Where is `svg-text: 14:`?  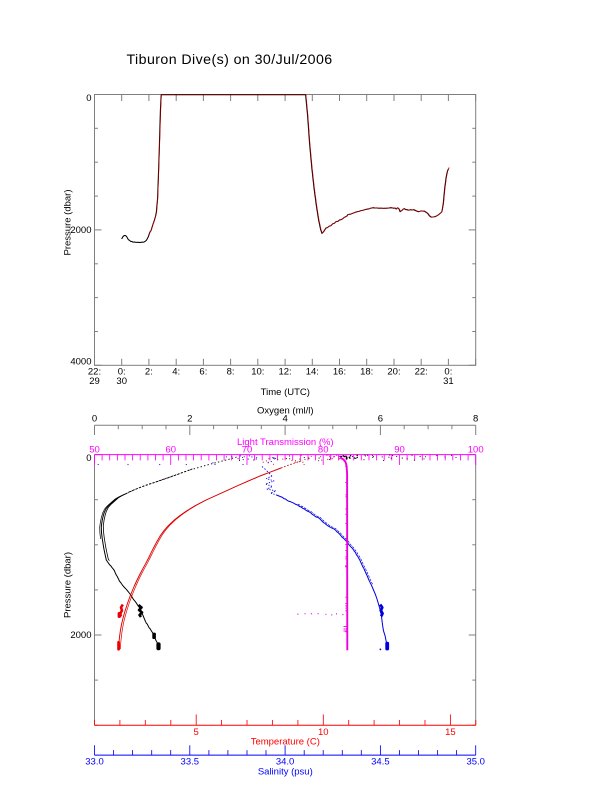
svg-text: 14: is located at coordinates (312, 372).